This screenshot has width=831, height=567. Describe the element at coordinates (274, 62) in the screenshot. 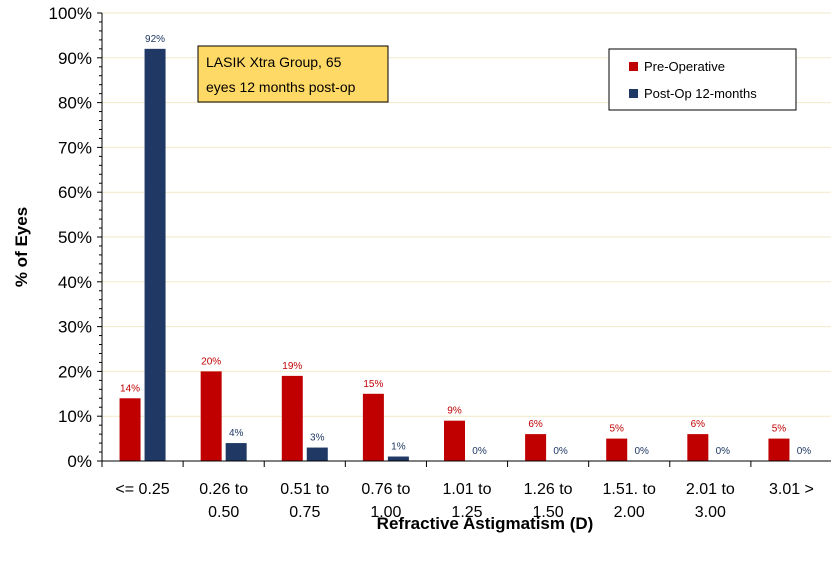

I see `annotation-line-1: LASIK Xtra Group, 65` at that location.